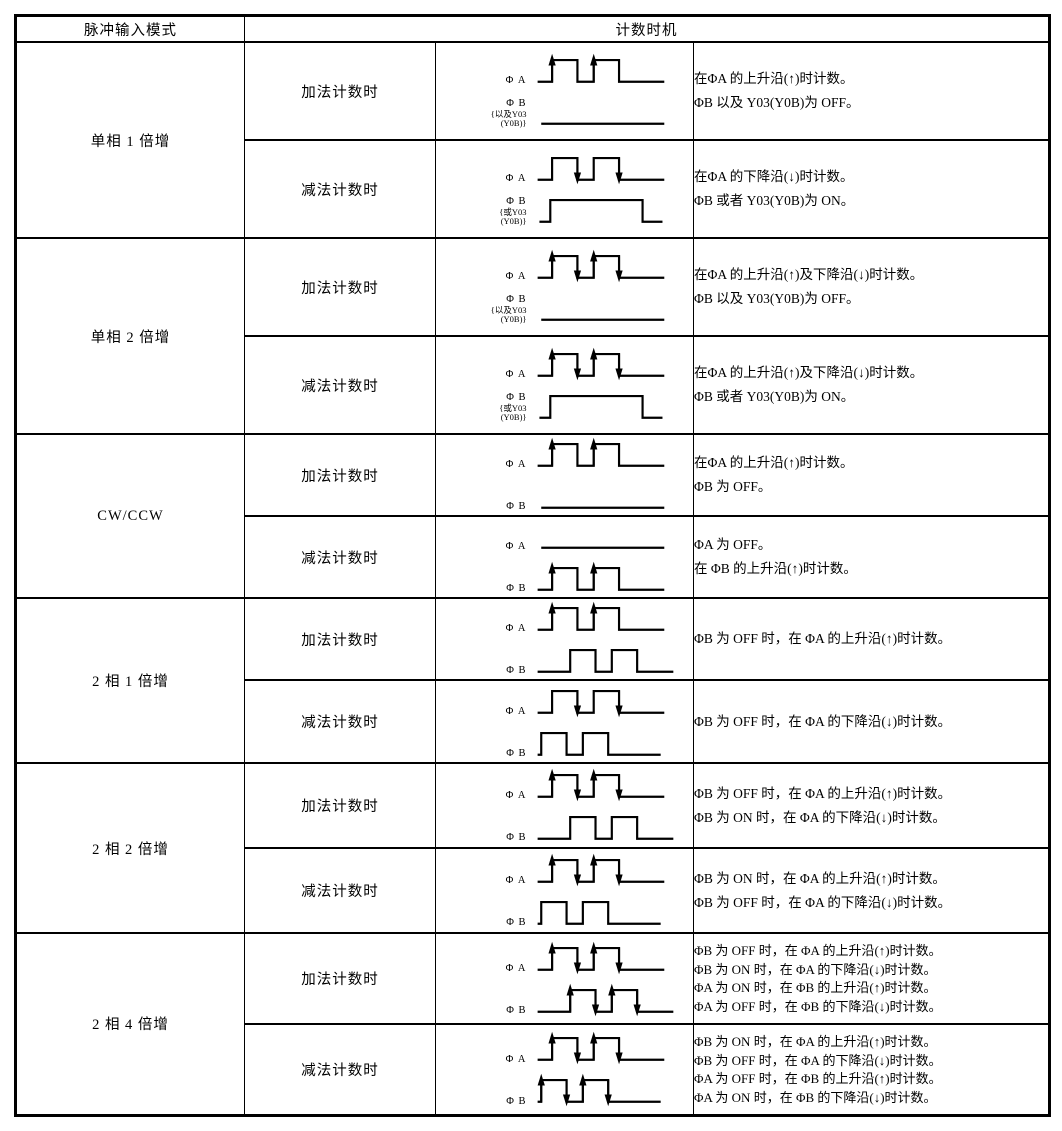  What do you see at coordinates (564, 91) in the screenshot?
I see `waveform-cell: Φ A Φ B {以及Y03 (Y0B)}` at bounding box center [564, 91].